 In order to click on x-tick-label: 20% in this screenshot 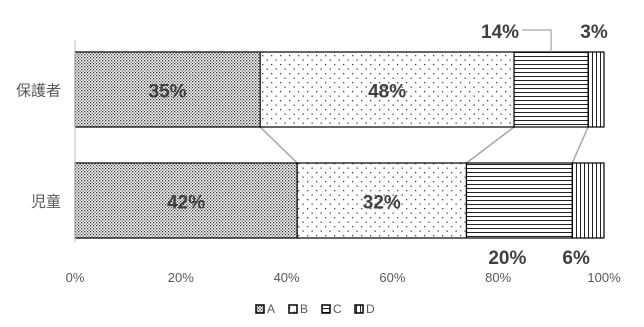, I will do `click(181, 277)`.